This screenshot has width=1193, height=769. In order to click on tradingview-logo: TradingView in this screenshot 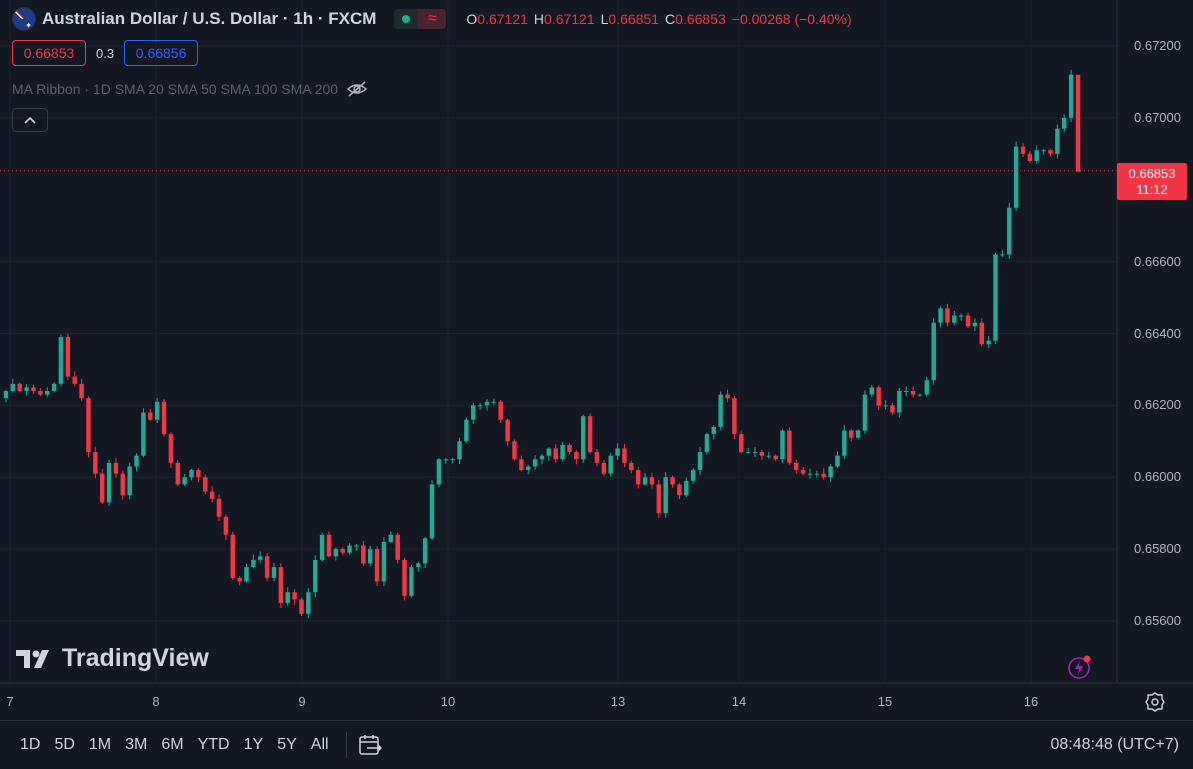, I will do `click(112, 658)`.